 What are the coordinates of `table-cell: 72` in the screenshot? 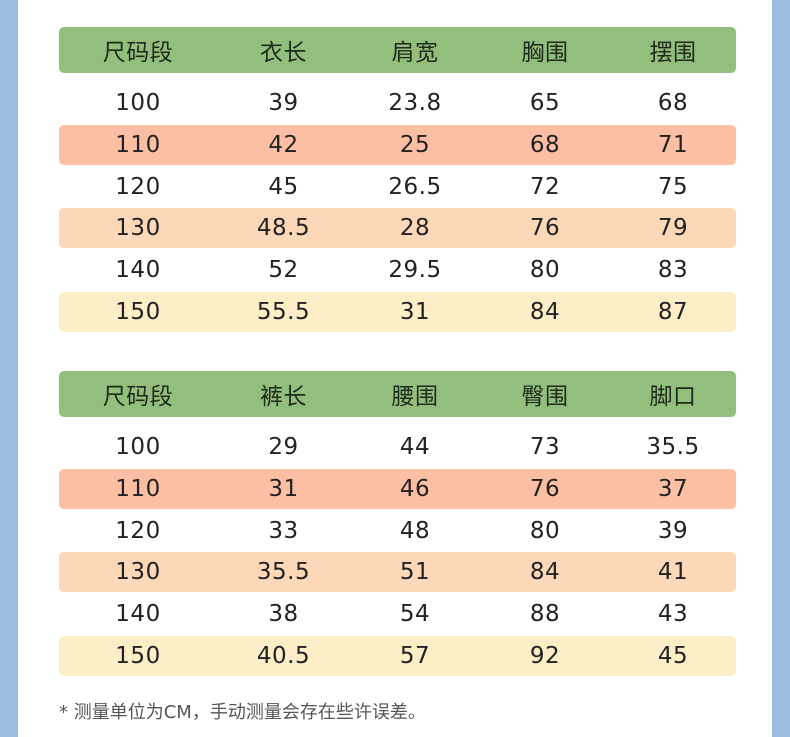 It's located at (545, 186).